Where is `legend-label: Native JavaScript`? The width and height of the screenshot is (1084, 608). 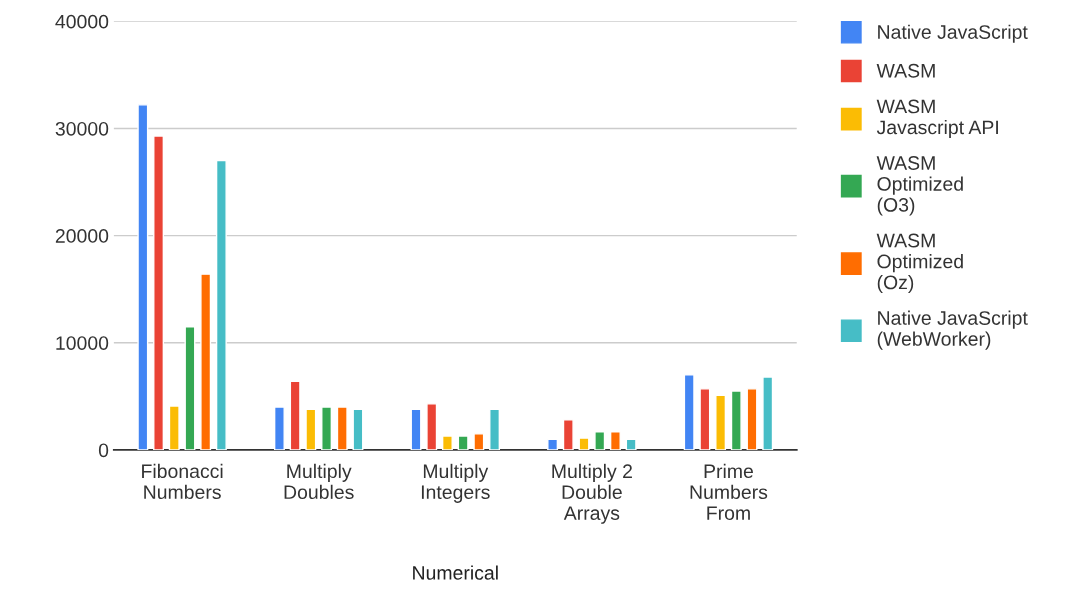 legend-label: Native JavaScript is located at coordinates (953, 33).